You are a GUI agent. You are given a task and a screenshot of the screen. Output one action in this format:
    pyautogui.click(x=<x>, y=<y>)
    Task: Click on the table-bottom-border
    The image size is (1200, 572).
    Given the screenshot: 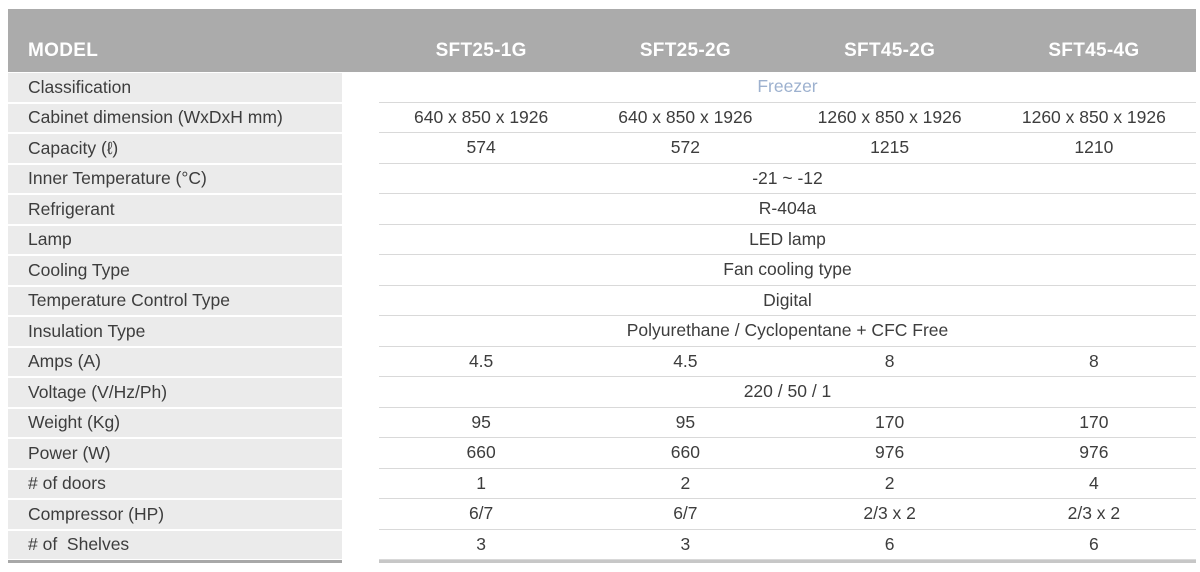 What is the action you would take?
    pyautogui.click(x=602, y=561)
    